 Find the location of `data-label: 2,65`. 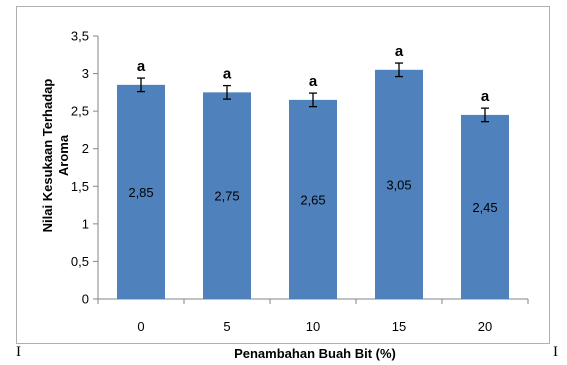

data-label: 2,65 is located at coordinates (312, 199).